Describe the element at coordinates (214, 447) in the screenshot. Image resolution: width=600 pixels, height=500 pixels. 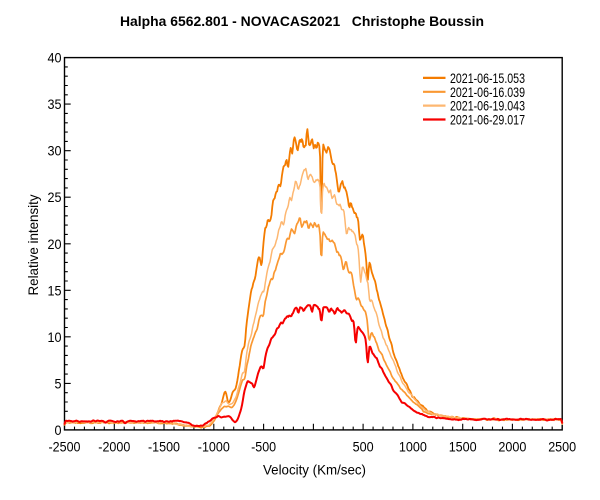
I see `svg-text: -1000` at that location.